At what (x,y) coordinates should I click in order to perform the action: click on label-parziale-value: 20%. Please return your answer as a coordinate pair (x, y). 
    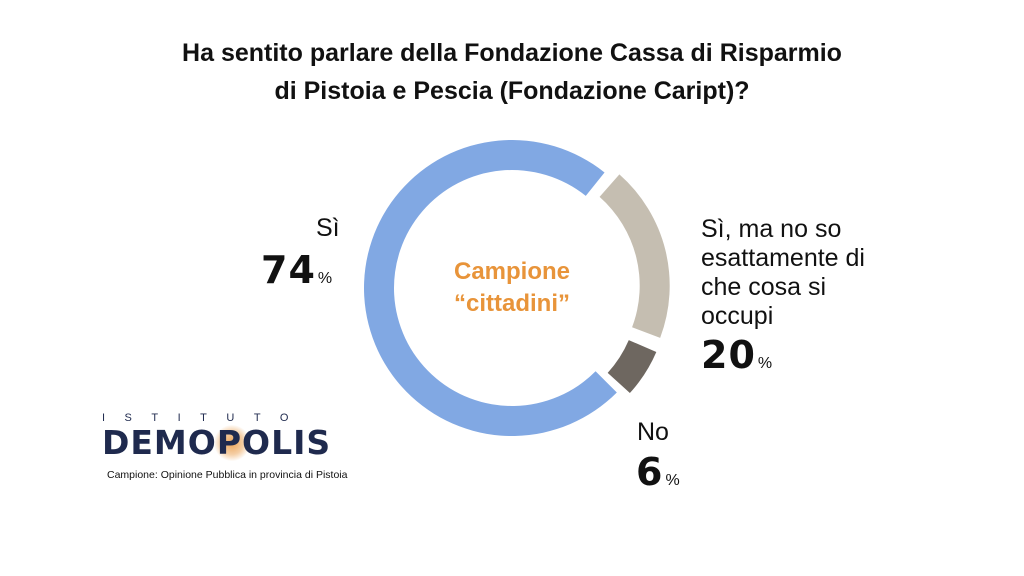
    Looking at the image, I should click on (736, 355).